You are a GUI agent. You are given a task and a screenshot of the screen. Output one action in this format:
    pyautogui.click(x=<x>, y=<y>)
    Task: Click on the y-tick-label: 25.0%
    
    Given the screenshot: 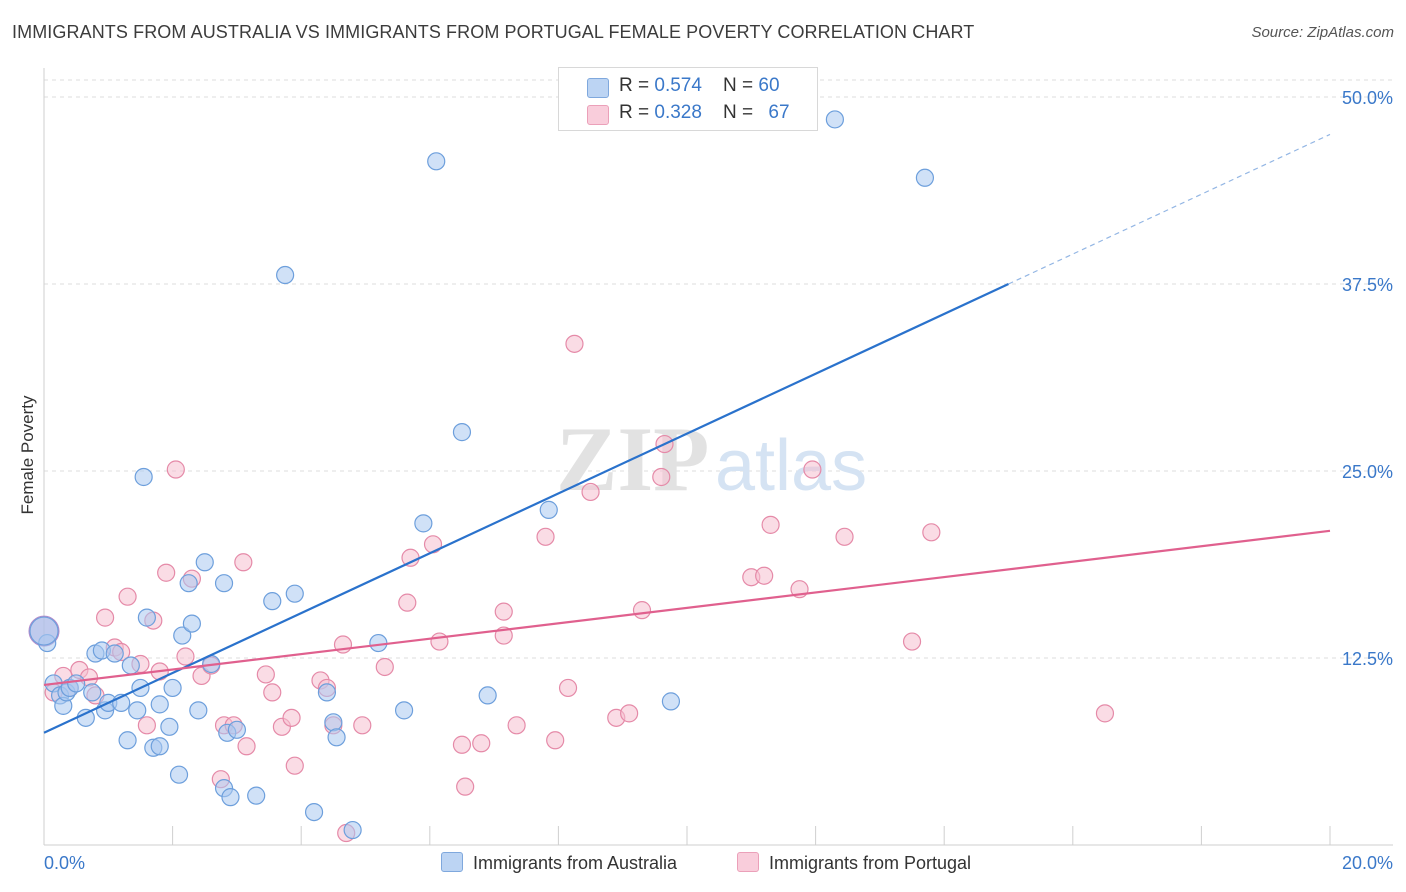 What is the action you would take?
    pyautogui.click(x=1367, y=472)
    